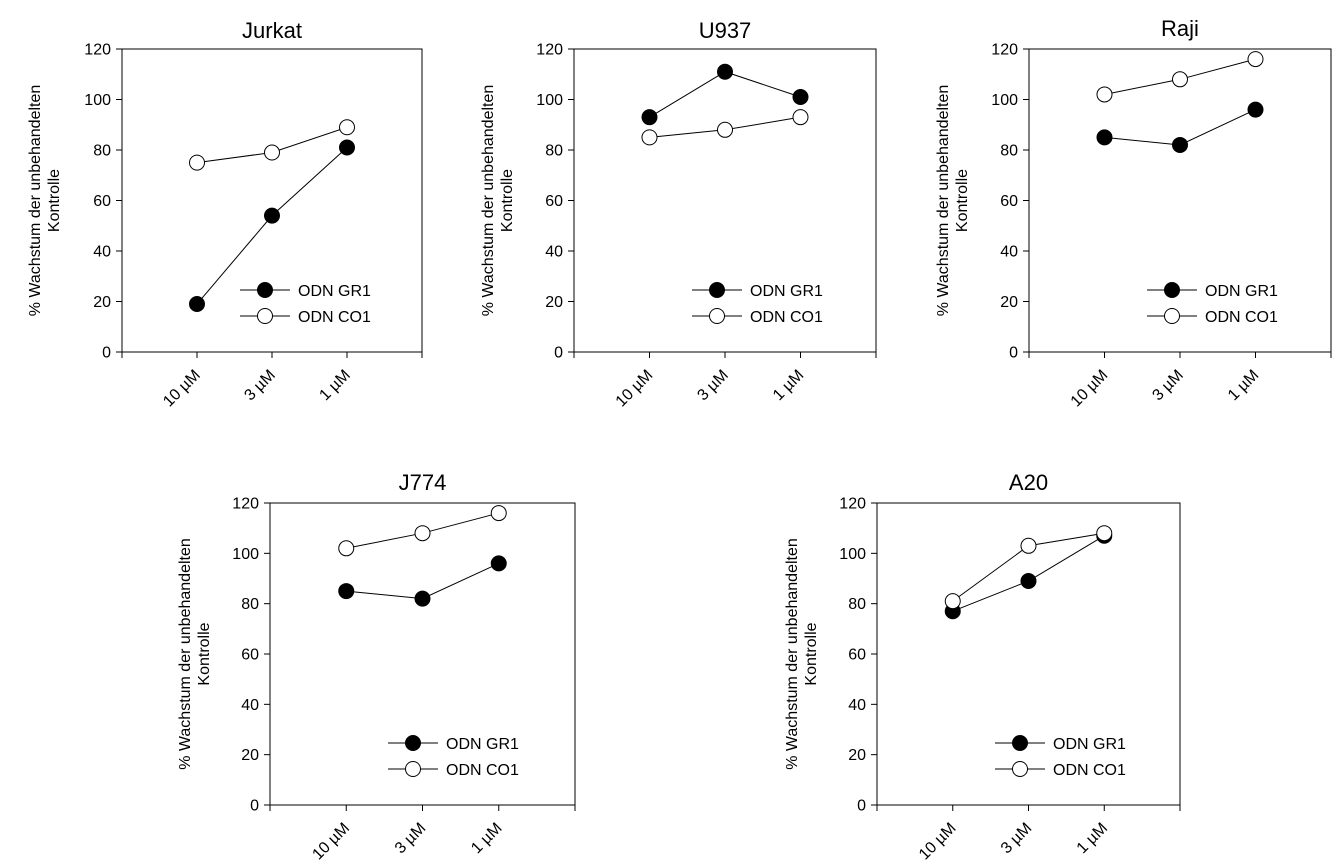 The height and width of the screenshot is (863, 1340). Describe the element at coordinates (423, 482) in the screenshot. I see `chart-4-title: J774` at that location.